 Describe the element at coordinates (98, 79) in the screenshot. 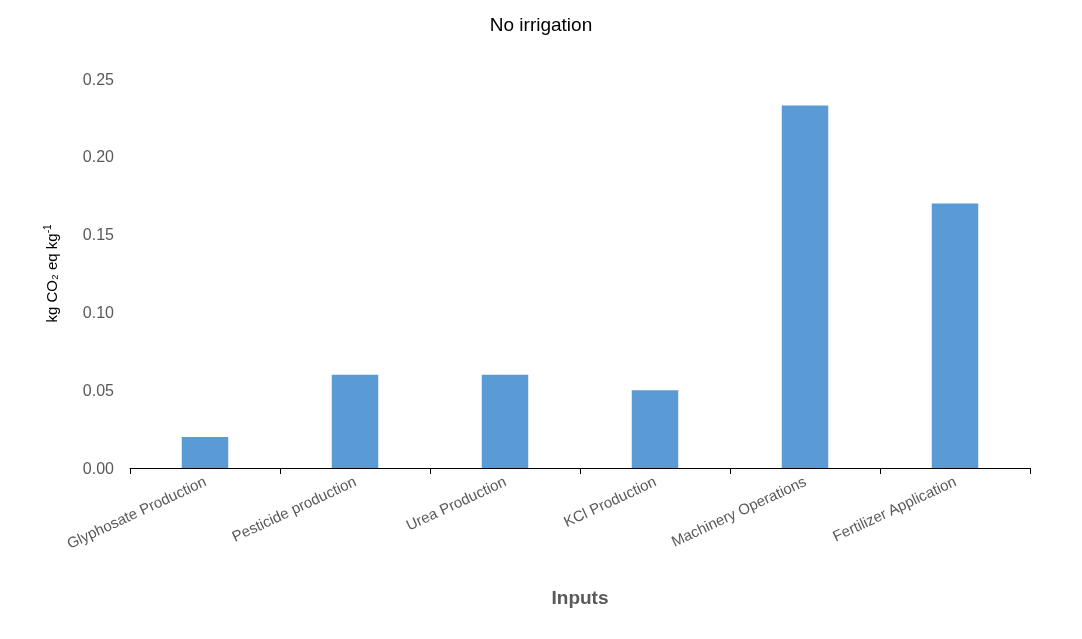

I see `y-tick-label: 0.25` at that location.